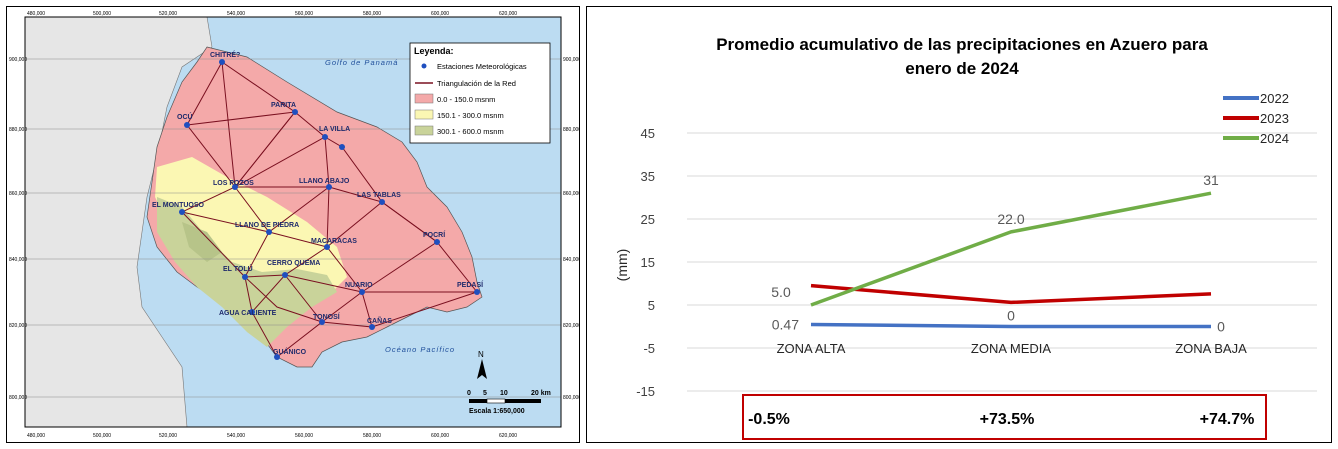  Describe the element at coordinates (497, 411) in the screenshot. I see `scale-text: Escala 1:650,000` at that location.